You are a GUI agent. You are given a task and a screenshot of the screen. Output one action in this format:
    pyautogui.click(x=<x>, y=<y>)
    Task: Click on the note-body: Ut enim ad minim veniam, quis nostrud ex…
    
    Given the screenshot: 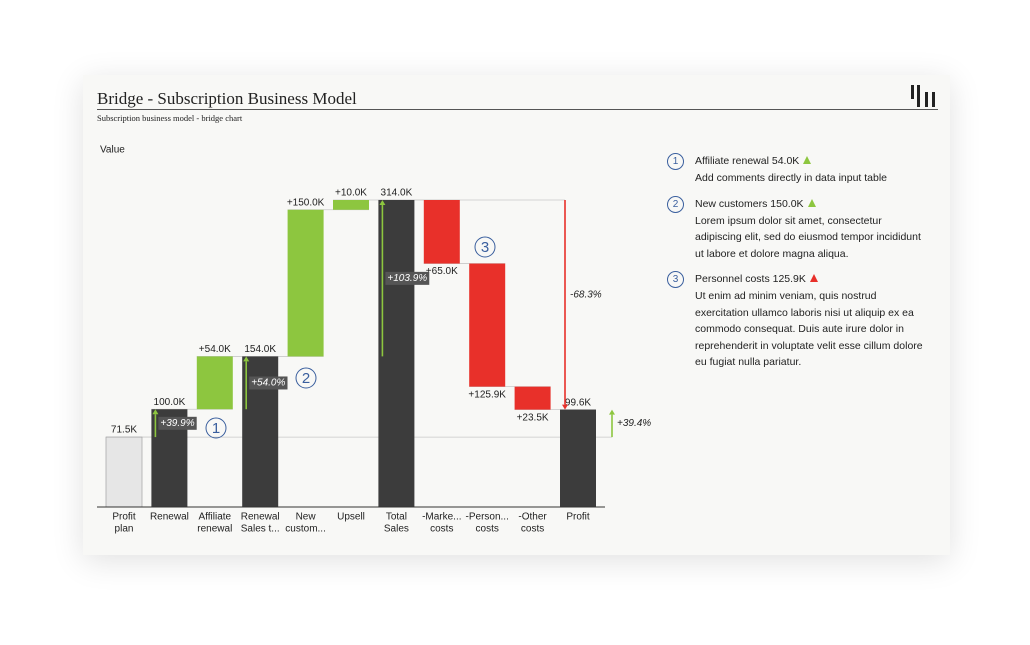 What is the action you would take?
    pyautogui.click(x=809, y=329)
    